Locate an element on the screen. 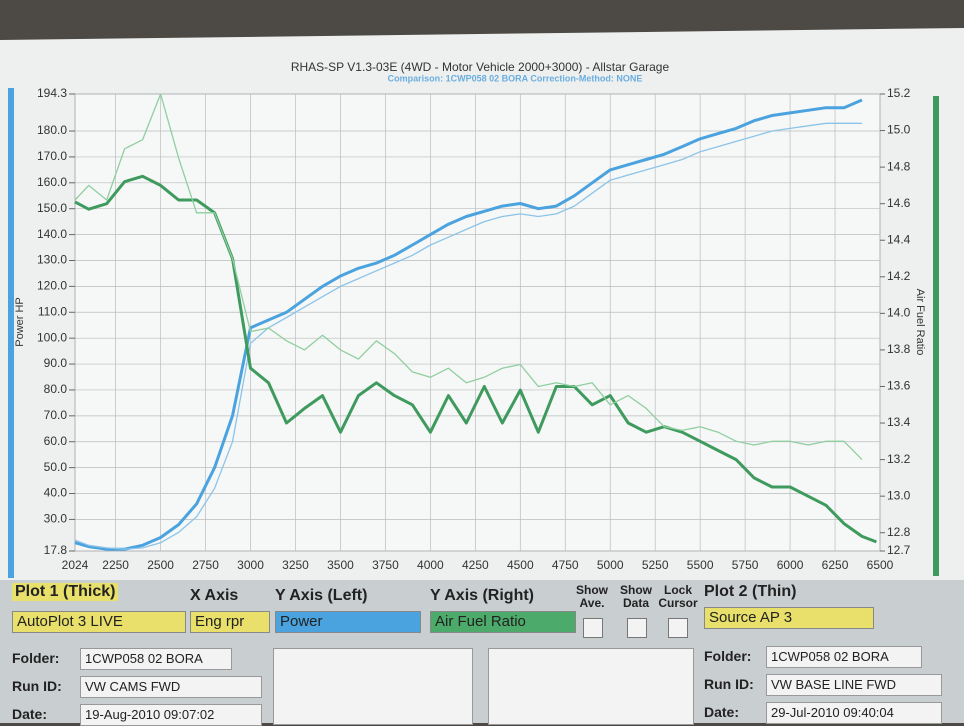  y2-tick-label: 14.4 is located at coordinates (899, 239).